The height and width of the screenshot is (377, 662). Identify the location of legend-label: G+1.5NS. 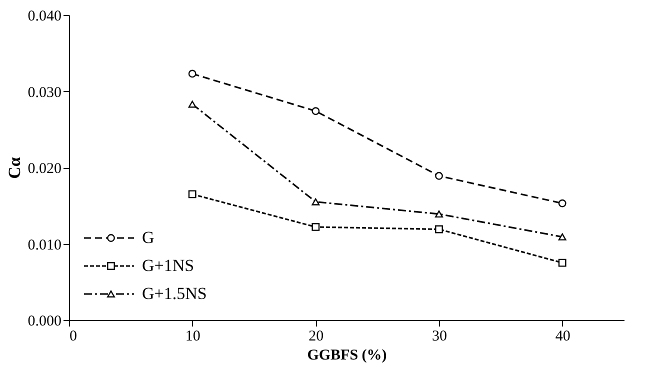
(174, 293).